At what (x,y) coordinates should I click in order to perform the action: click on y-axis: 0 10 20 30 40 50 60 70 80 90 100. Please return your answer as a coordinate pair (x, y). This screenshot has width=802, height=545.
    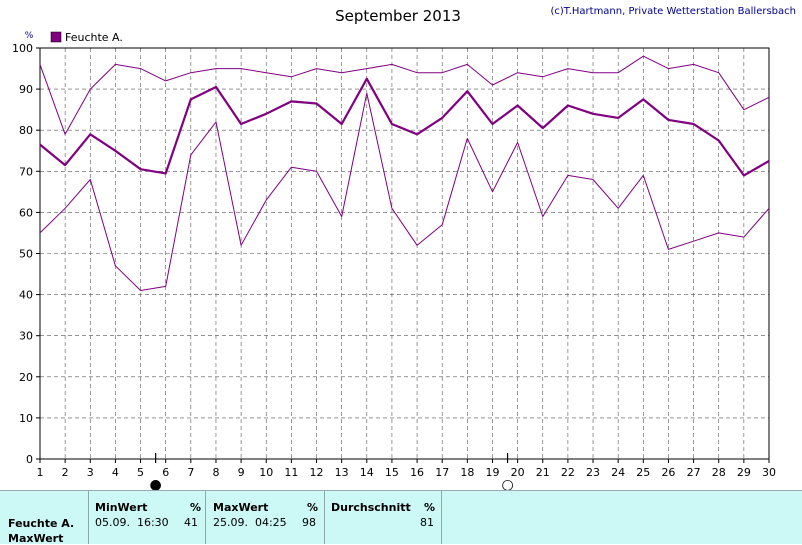
    Looking at the image, I should click on (26, 254).